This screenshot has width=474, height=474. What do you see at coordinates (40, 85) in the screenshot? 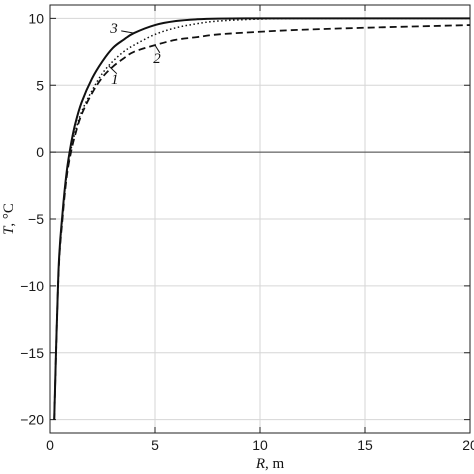
I see `y-tick-label: 5` at bounding box center [40, 85].